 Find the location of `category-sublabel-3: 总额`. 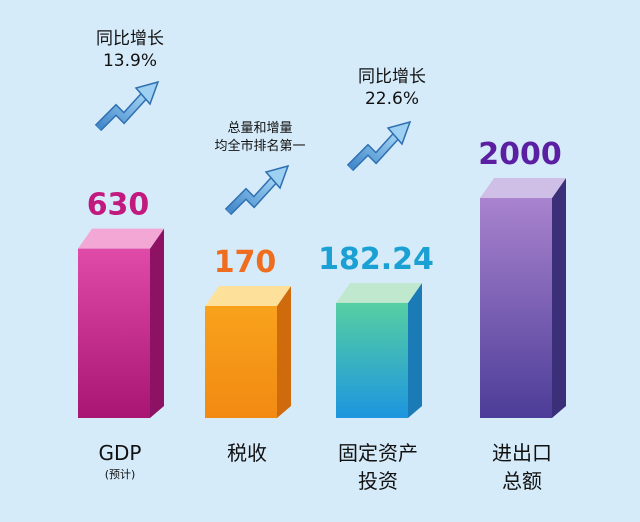

category-sublabel-3: 总额 is located at coordinates (522, 481).